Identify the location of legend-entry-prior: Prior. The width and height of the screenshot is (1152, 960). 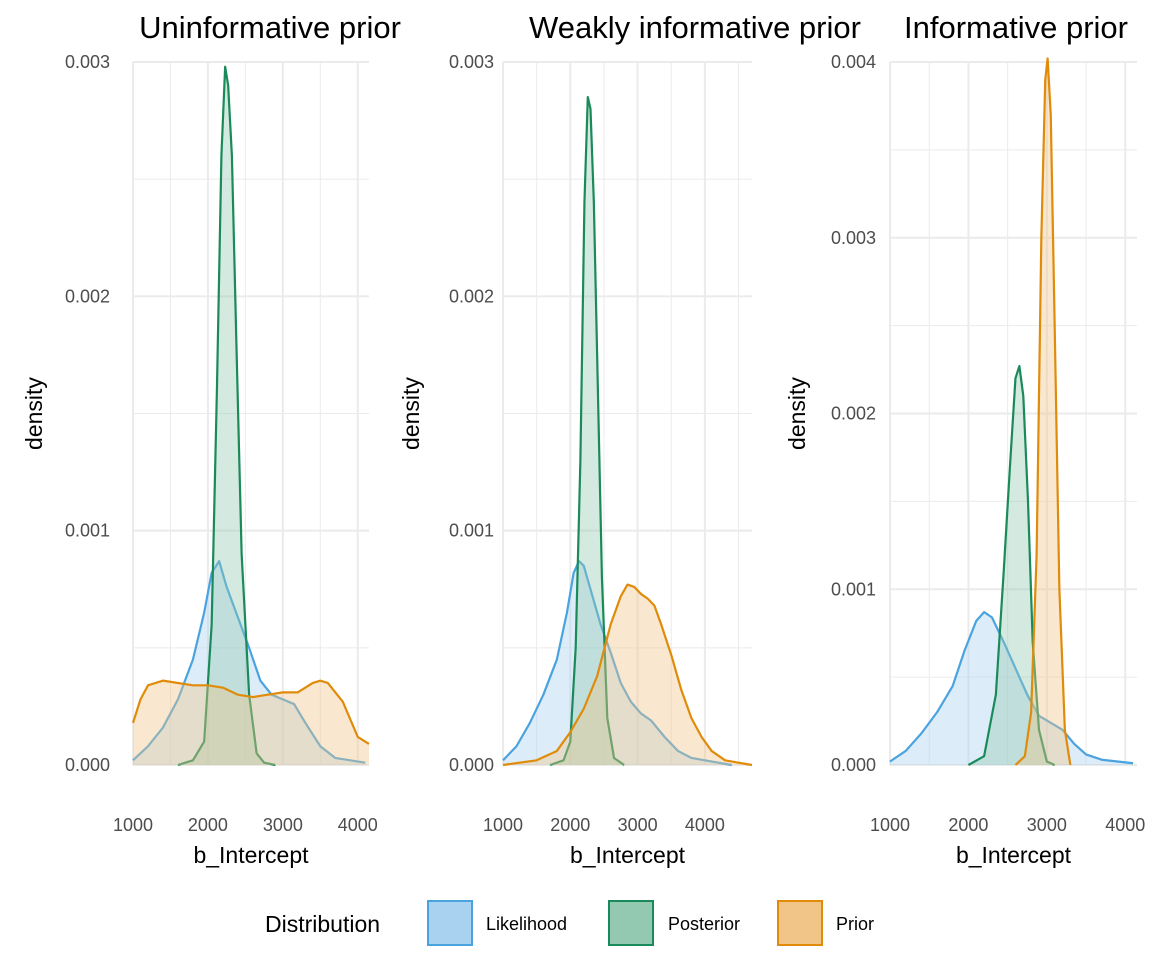
(825, 923).